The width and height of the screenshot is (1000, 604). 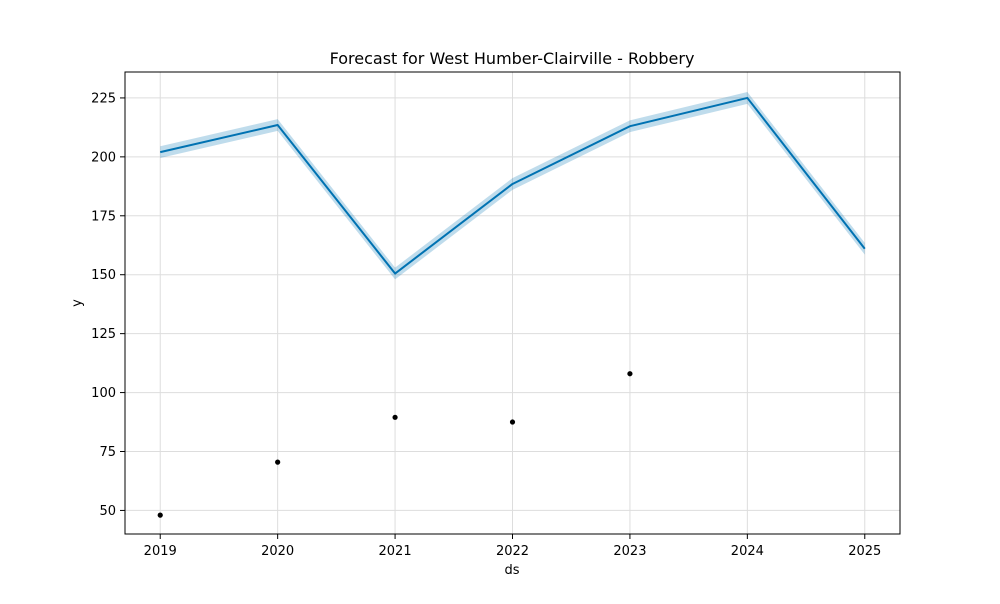 I want to click on y-tick-label: 175, so click(x=103, y=216).